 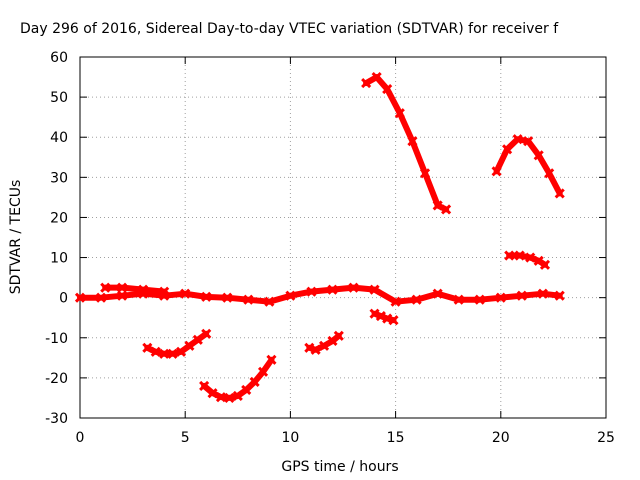 I want to click on y-axis-label: SDTVAR / TECUs, so click(x=16, y=237).